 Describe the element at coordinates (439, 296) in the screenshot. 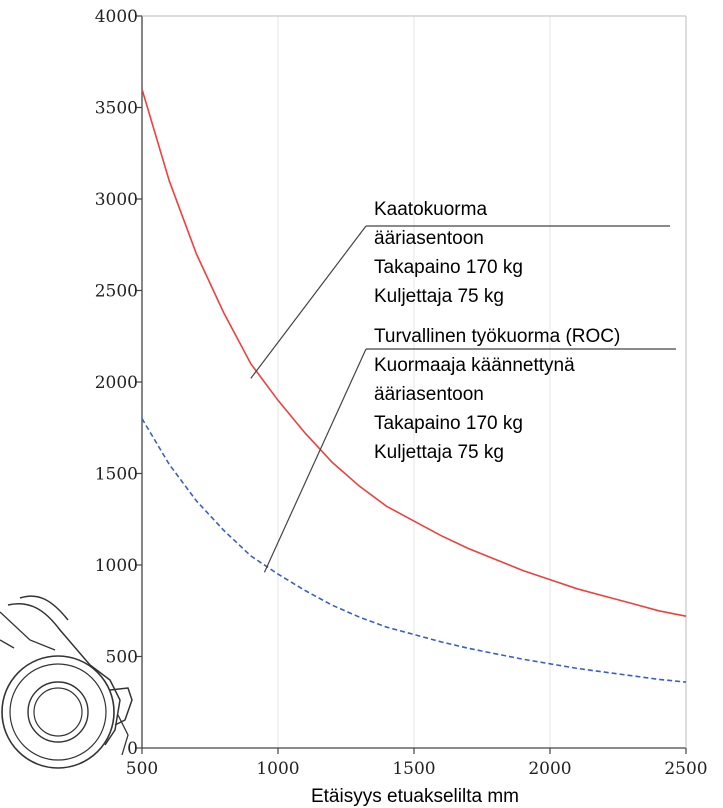

I see `annotation-1-line-4: Kuljettaja 75 kg` at that location.